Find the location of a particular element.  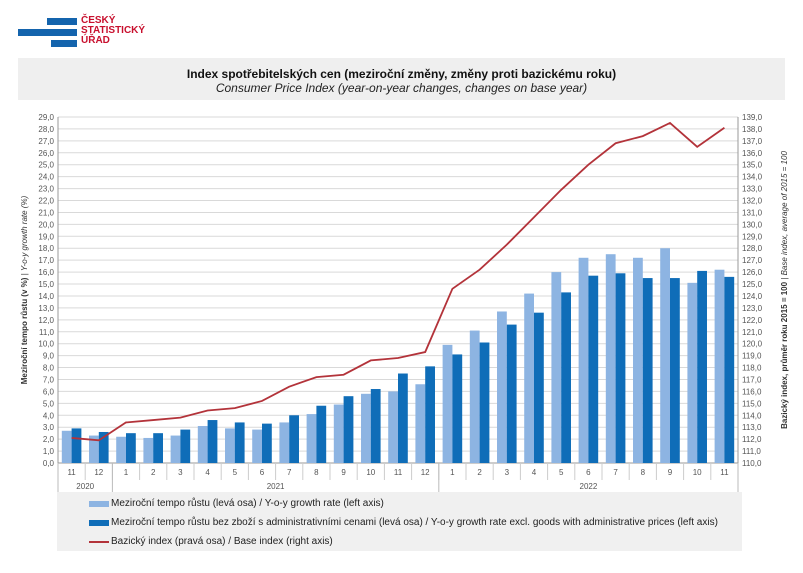

y2-tick-label: 110,0 is located at coordinates (752, 463).